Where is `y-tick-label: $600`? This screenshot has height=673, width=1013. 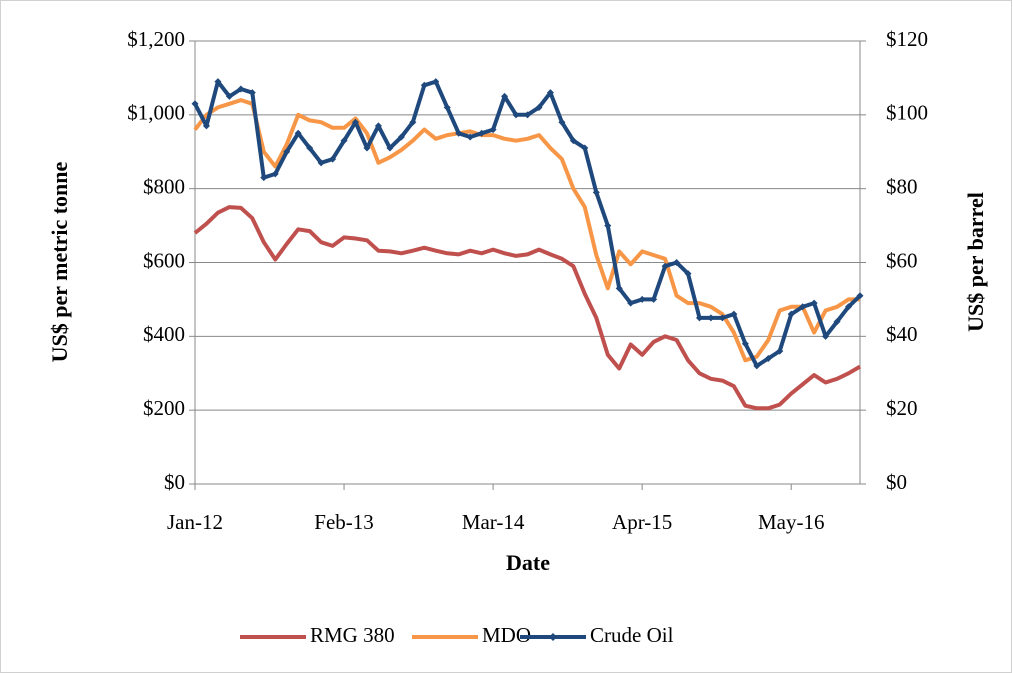
y-tick-label: $600 is located at coordinates (164, 260).